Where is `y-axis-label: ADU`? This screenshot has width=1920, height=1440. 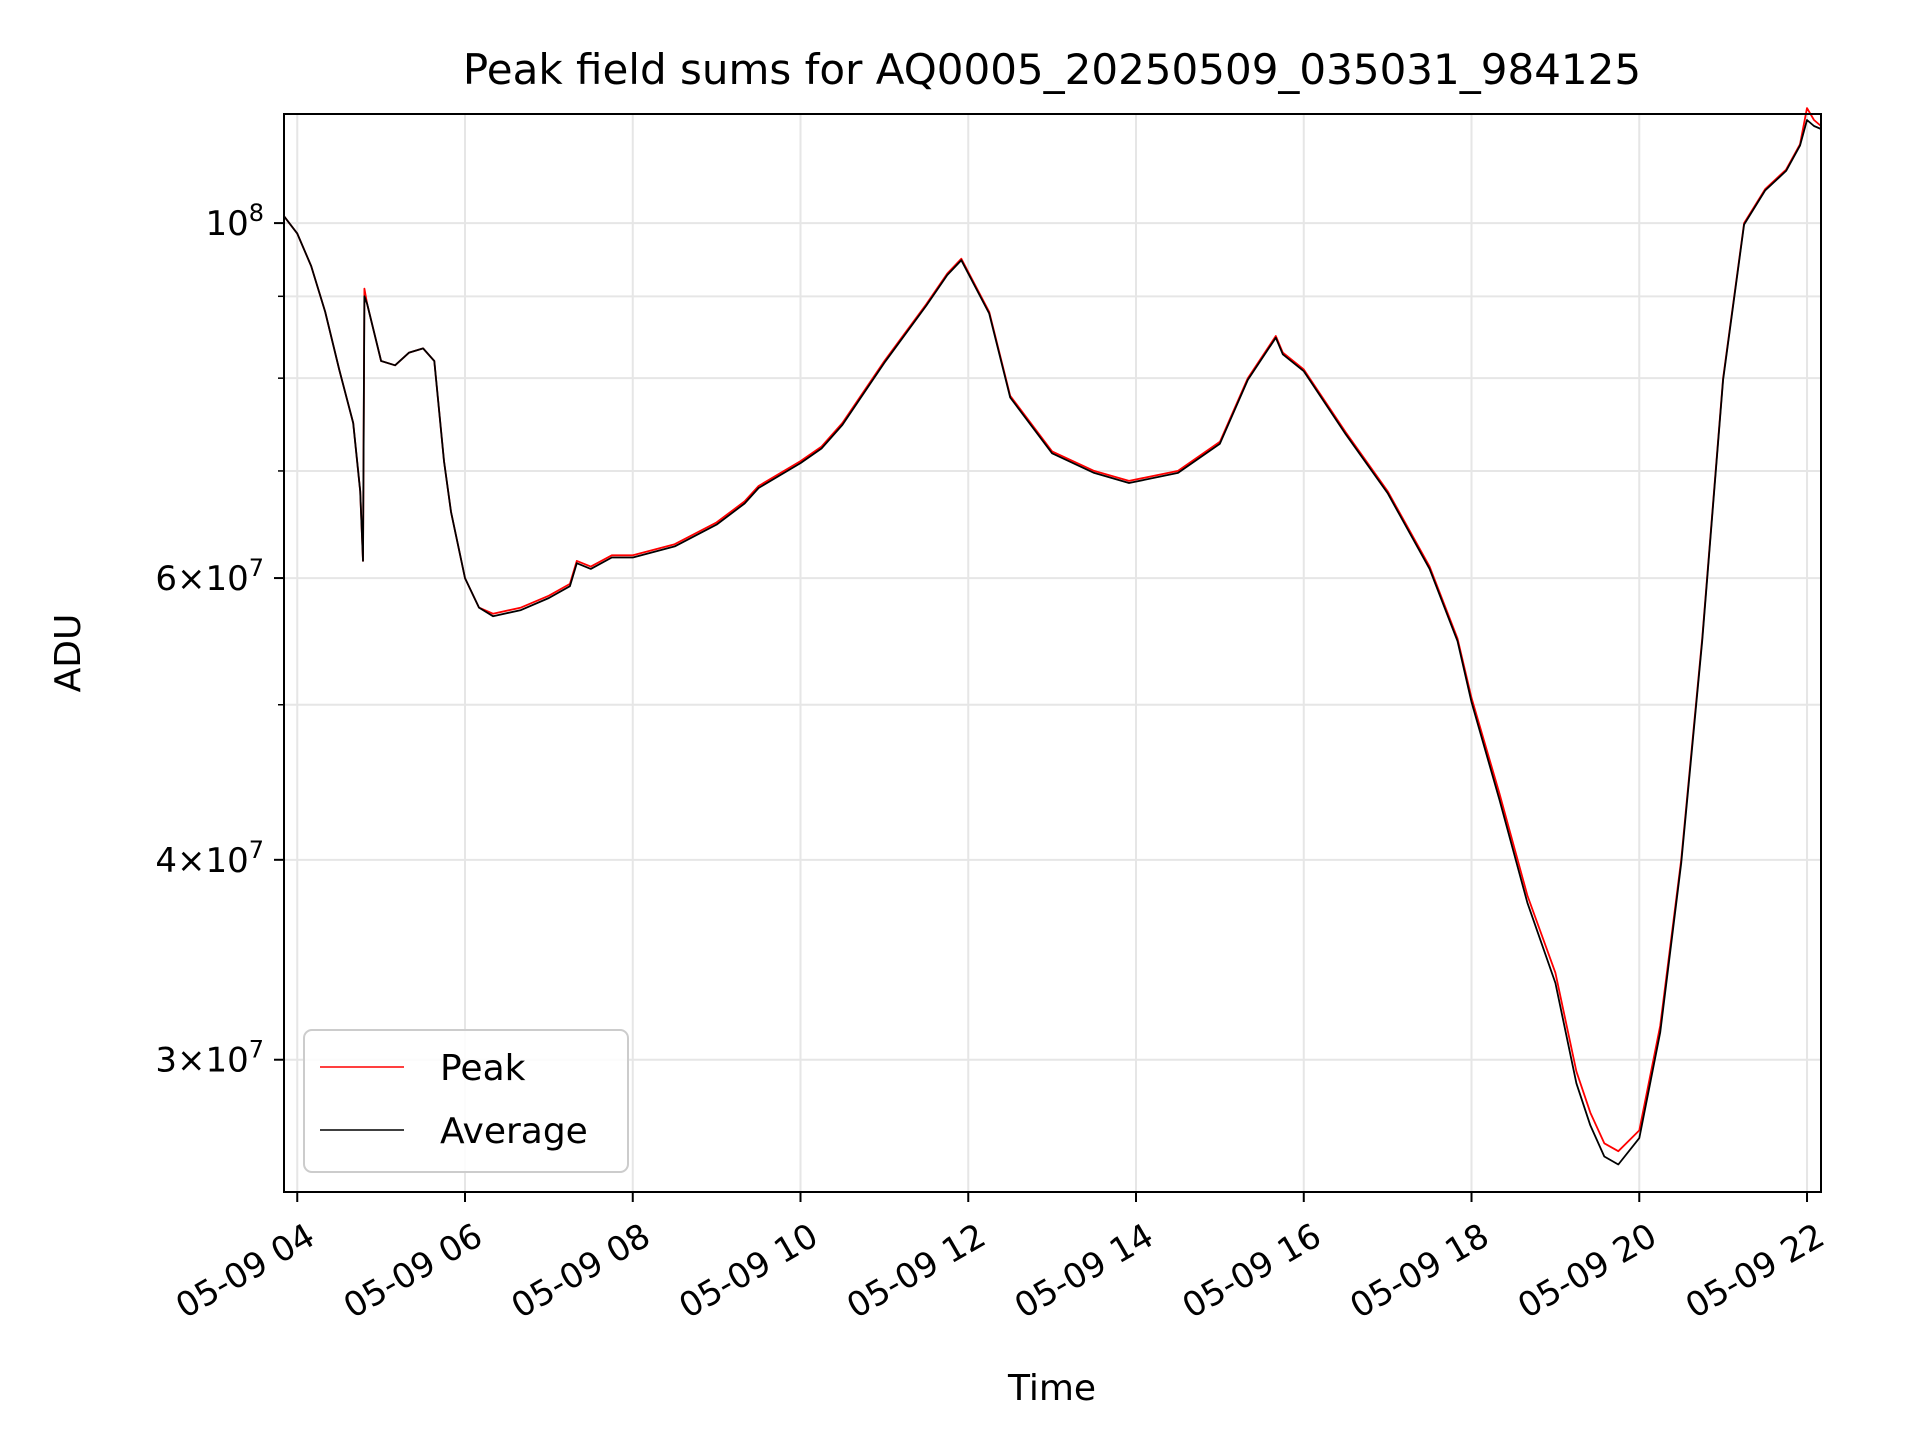 y-axis-label: ADU is located at coordinates (68, 653).